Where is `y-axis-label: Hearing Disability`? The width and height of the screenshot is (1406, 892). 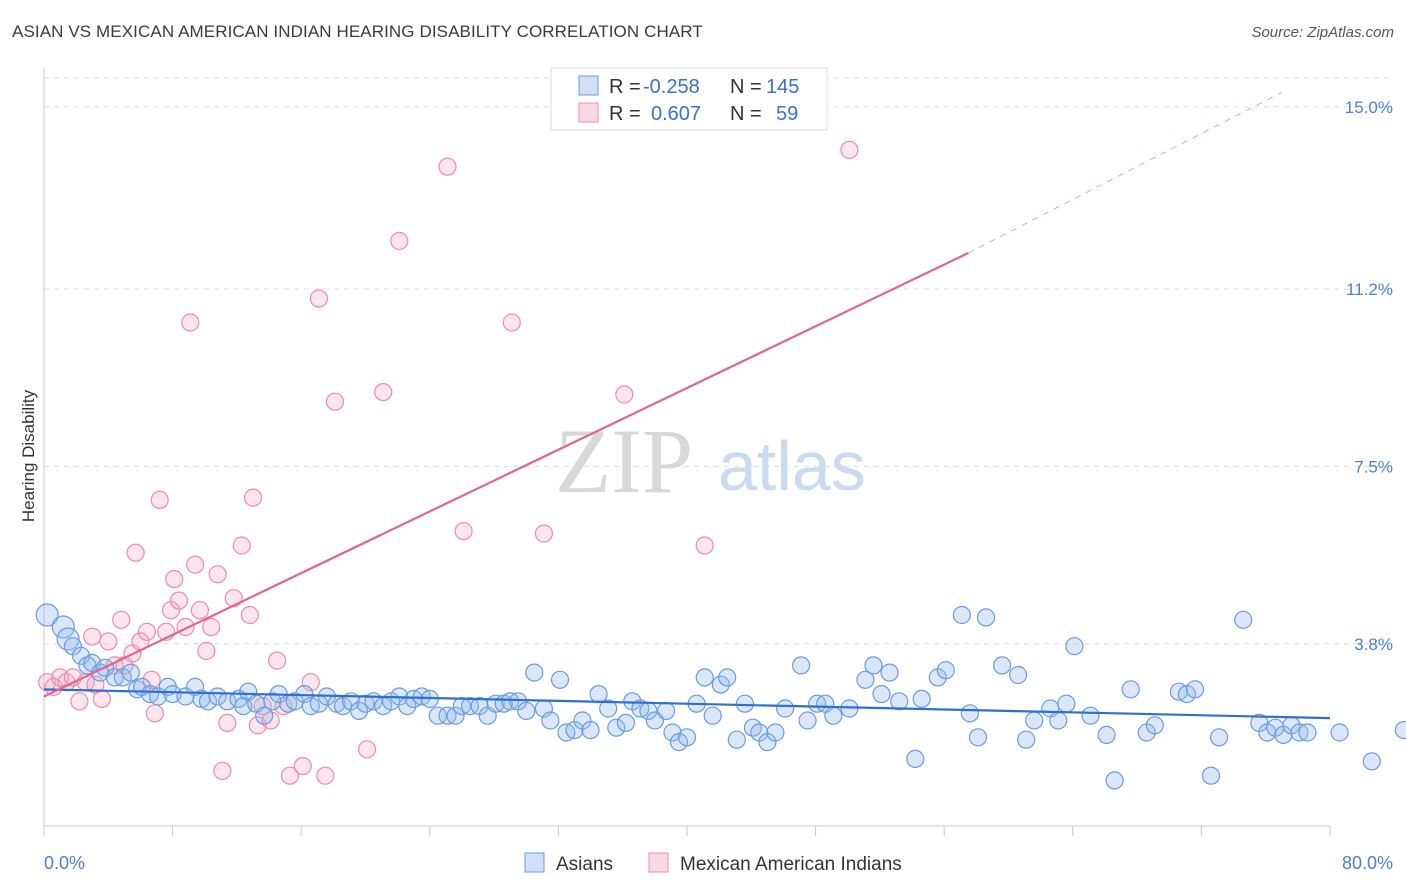 y-axis-label: Hearing Disability is located at coordinates (28, 455).